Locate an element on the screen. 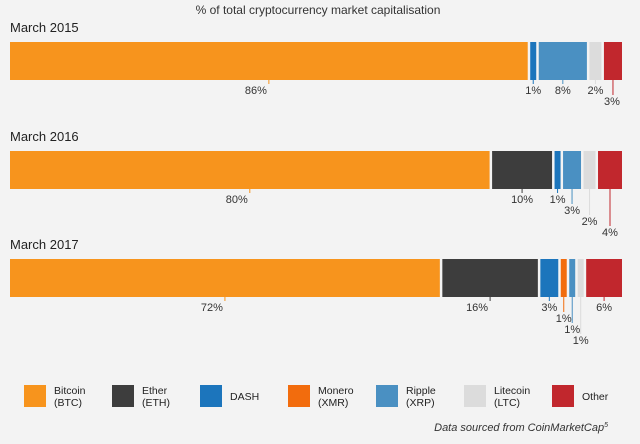  source-footnote: 5 is located at coordinates (606, 425).